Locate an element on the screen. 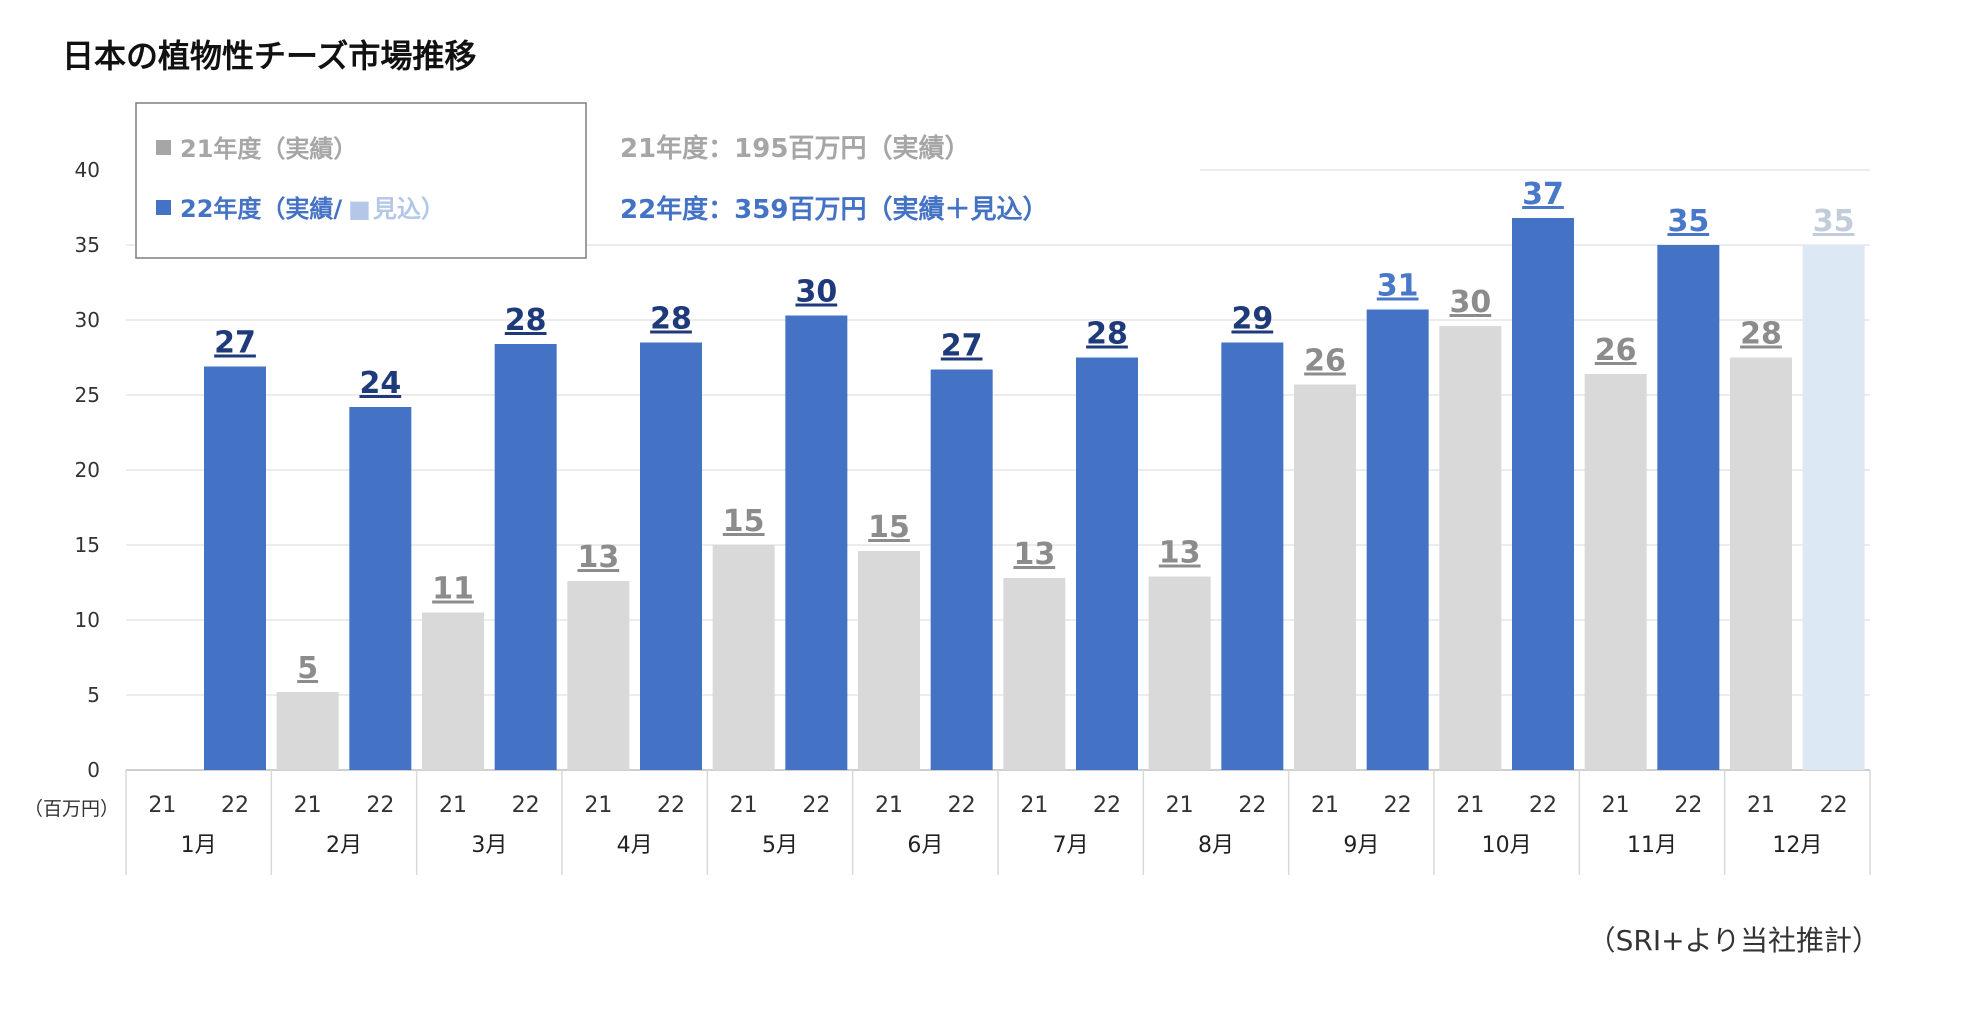  value-label-fy21-3: 11 is located at coordinates (453, 589).